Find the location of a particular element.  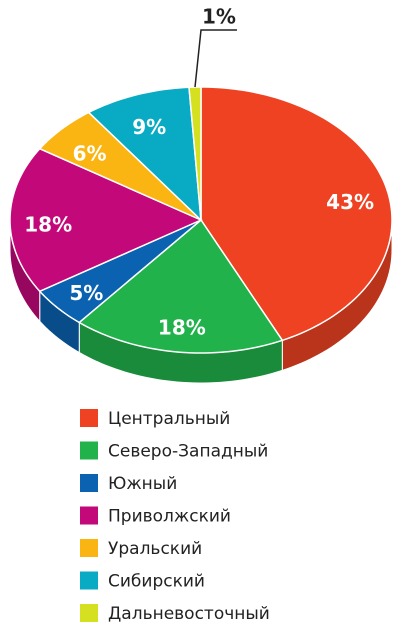

value-label: 5% is located at coordinates (86, 293).